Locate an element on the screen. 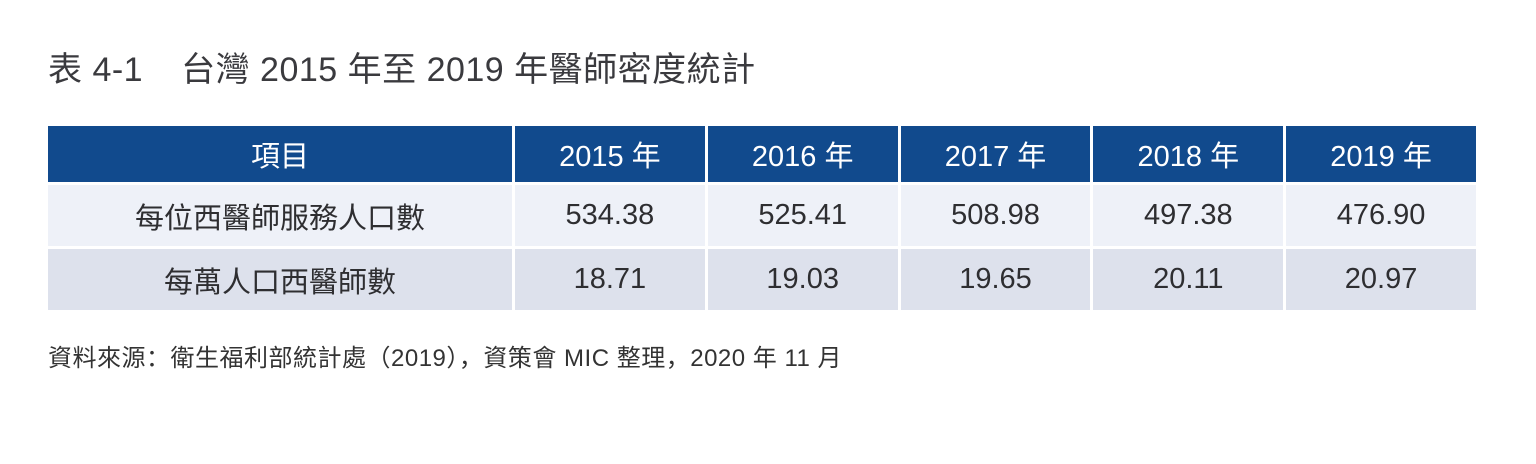 This screenshot has width=1536, height=464. table-caption: 表 4-1 台灣 2015 年至 2019 年醫師密度統計 is located at coordinates (768, 66).